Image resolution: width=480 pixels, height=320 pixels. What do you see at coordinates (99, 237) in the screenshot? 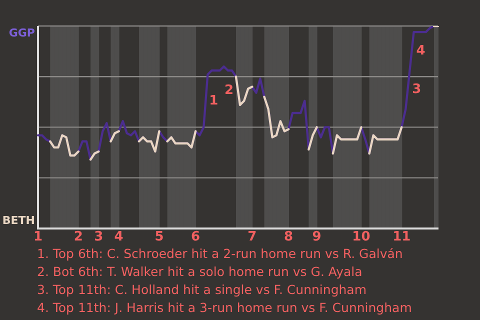
I see `x-tick-label: 3` at bounding box center [99, 237].